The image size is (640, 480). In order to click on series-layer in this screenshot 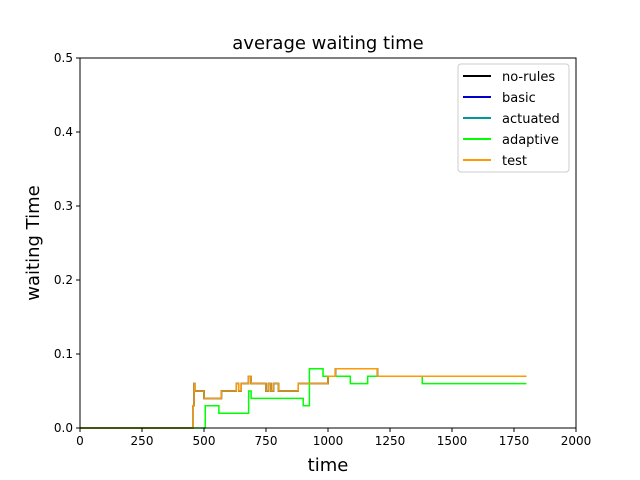, I will do `click(303, 398)`.